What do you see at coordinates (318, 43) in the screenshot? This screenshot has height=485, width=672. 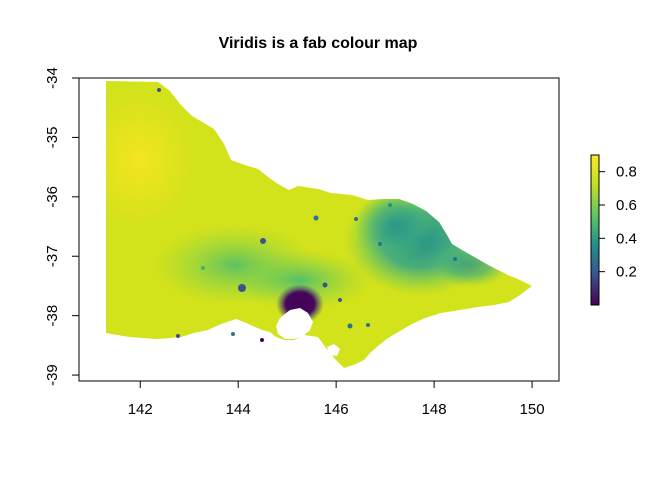 I see `plot-title: Viridis is a fab colour map` at bounding box center [318, 43].